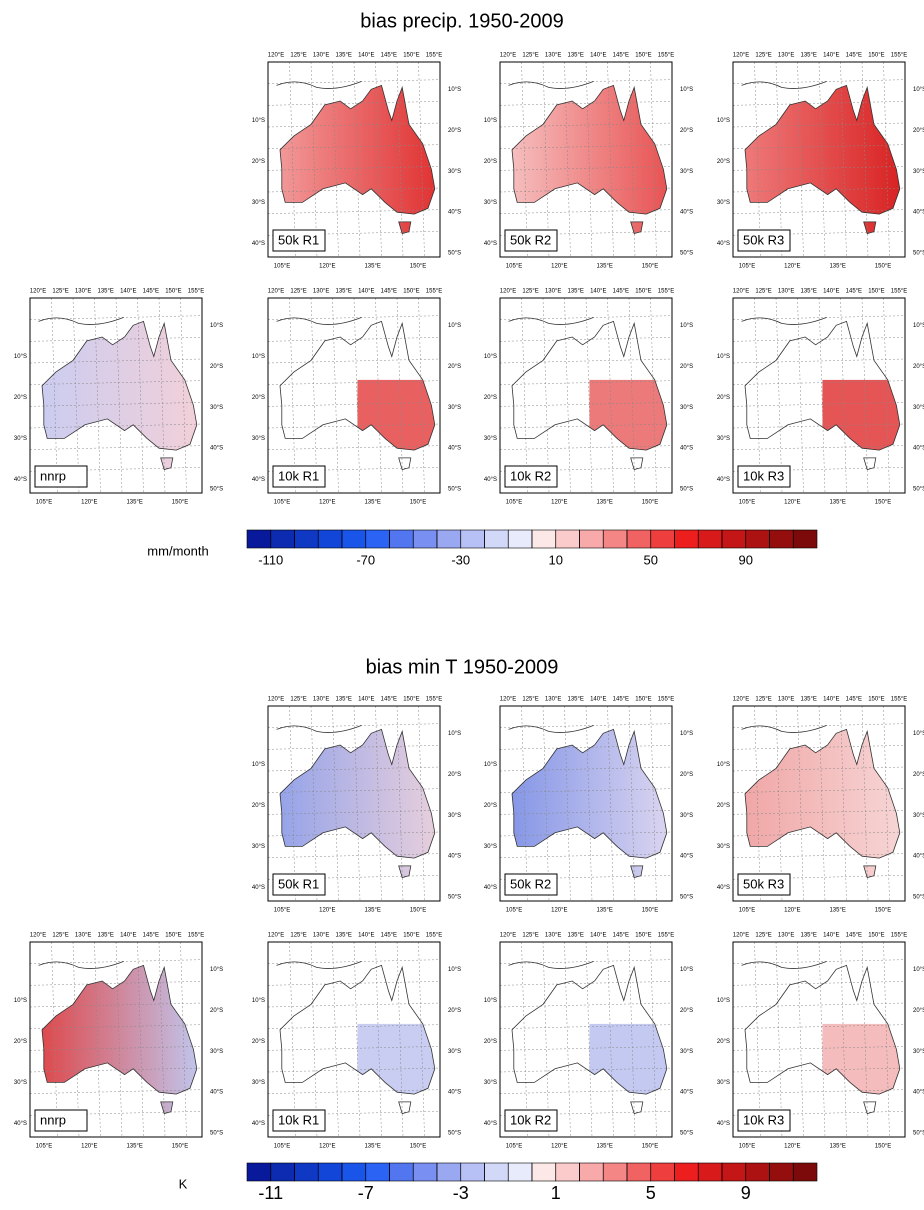  Describe the element at coordinates (514, 267) in the screenshot. I see `lon-label: 105°E` at that location.